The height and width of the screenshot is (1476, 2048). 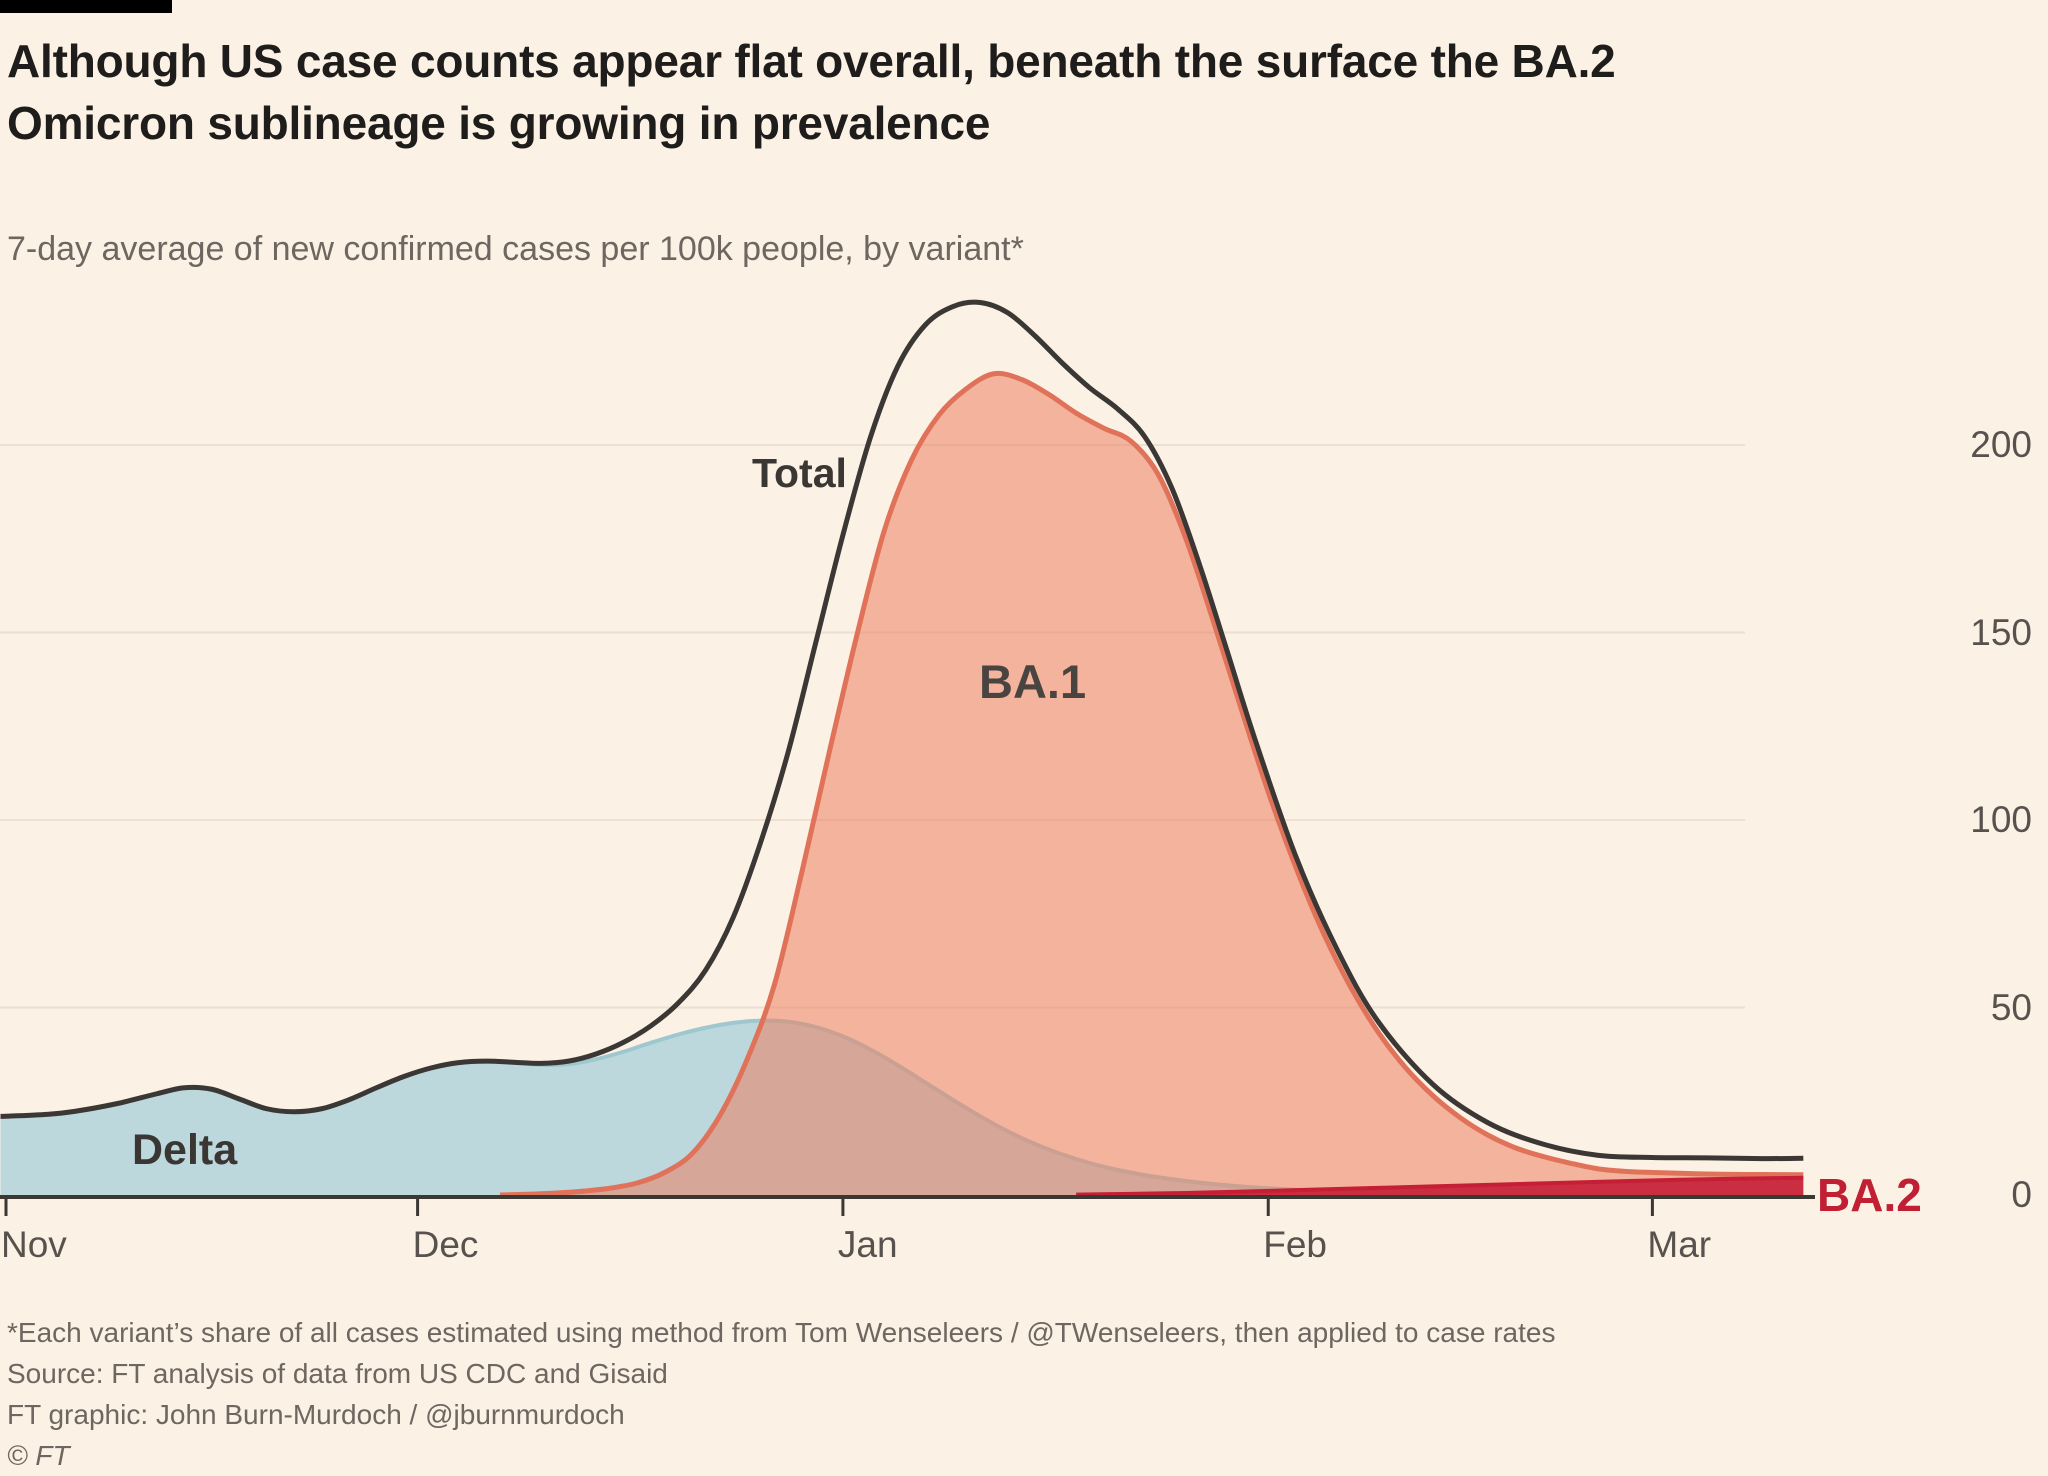 I want to click on x-tick-label-dec: Dec, so click(x=445, y=1244).